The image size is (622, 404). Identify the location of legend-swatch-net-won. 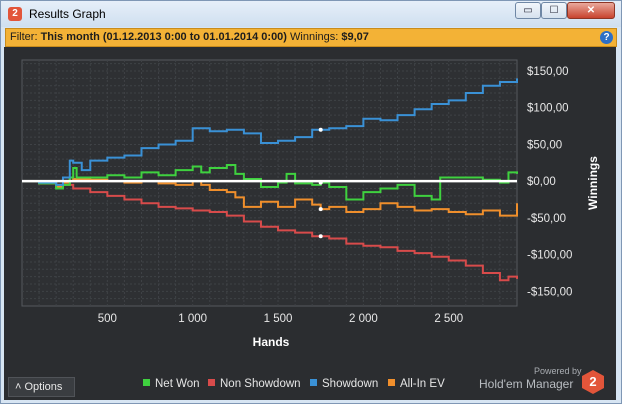
(146, 382).